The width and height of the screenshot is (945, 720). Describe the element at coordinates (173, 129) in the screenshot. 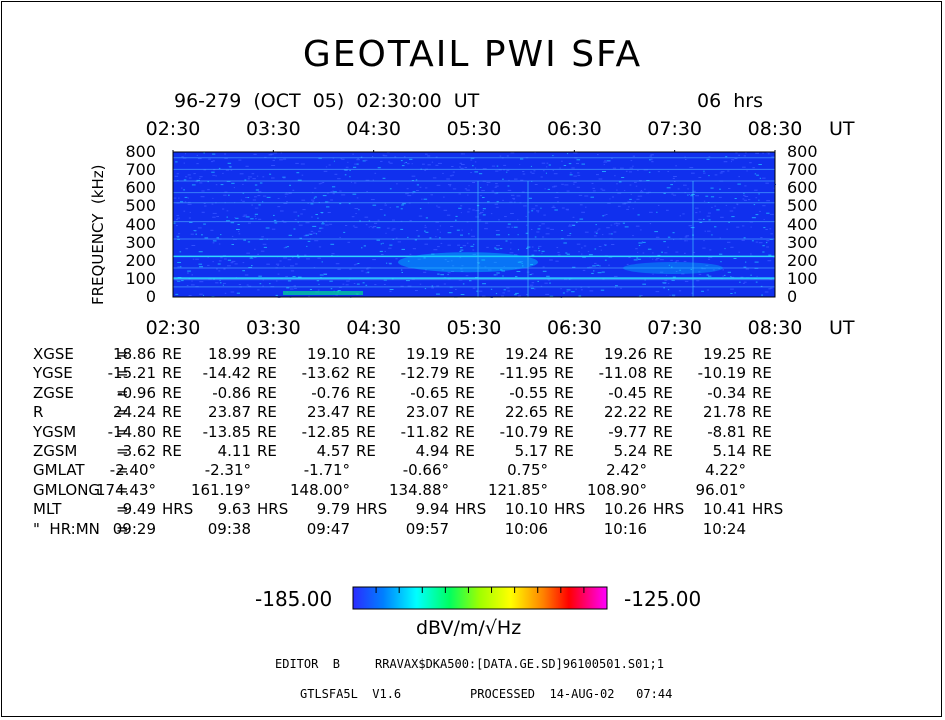

I see `top-time-tick-label: 02:30` at that location.